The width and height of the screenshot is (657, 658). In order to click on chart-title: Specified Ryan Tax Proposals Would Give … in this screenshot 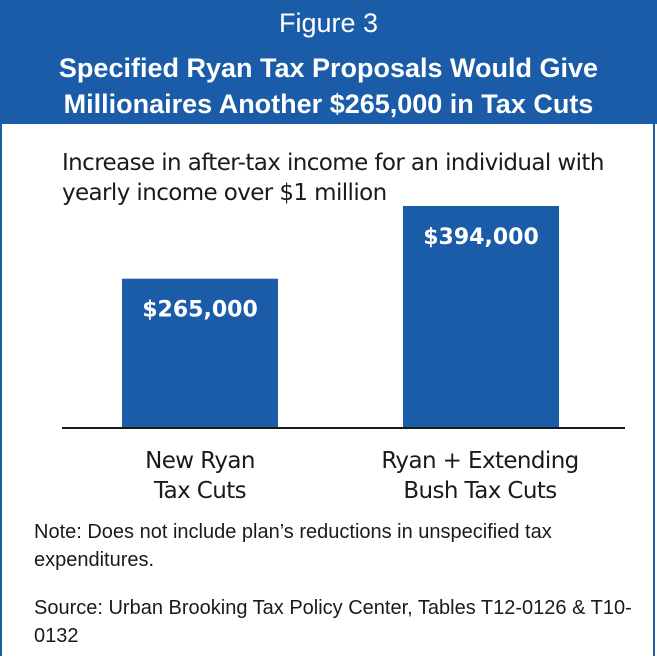, I will do `click(328, 85)`.